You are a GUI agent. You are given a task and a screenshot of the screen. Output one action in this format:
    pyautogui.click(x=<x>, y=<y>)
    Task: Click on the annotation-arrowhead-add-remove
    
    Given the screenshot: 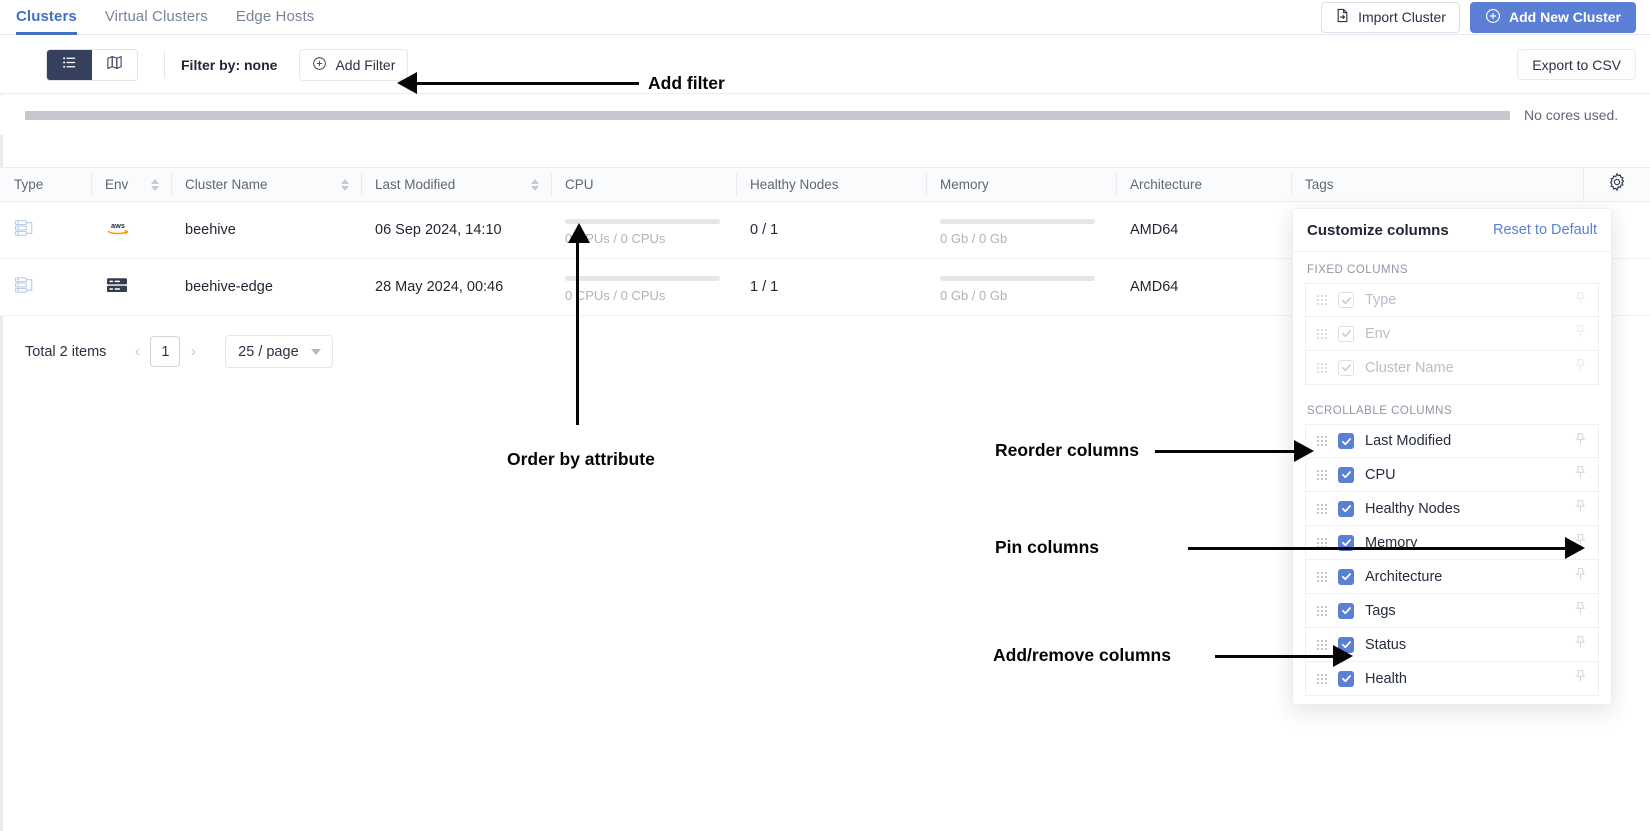 What is the action you would take?
    pyautogui.click(x=1343, y=656)
    